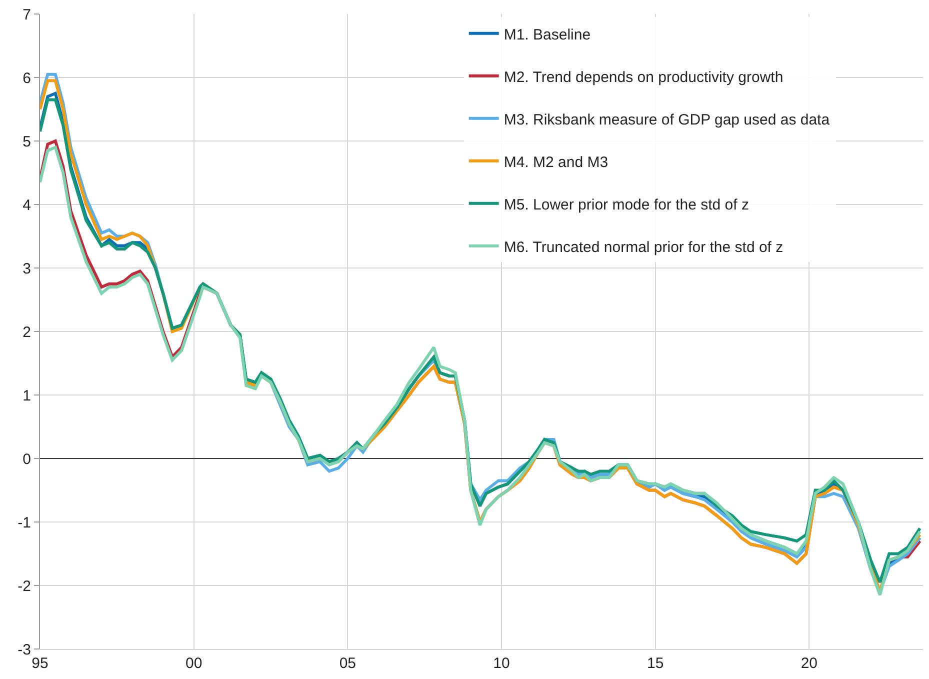 The image size is (929, 679). I want to click on y-tick-label: -3, so click(24, 649).